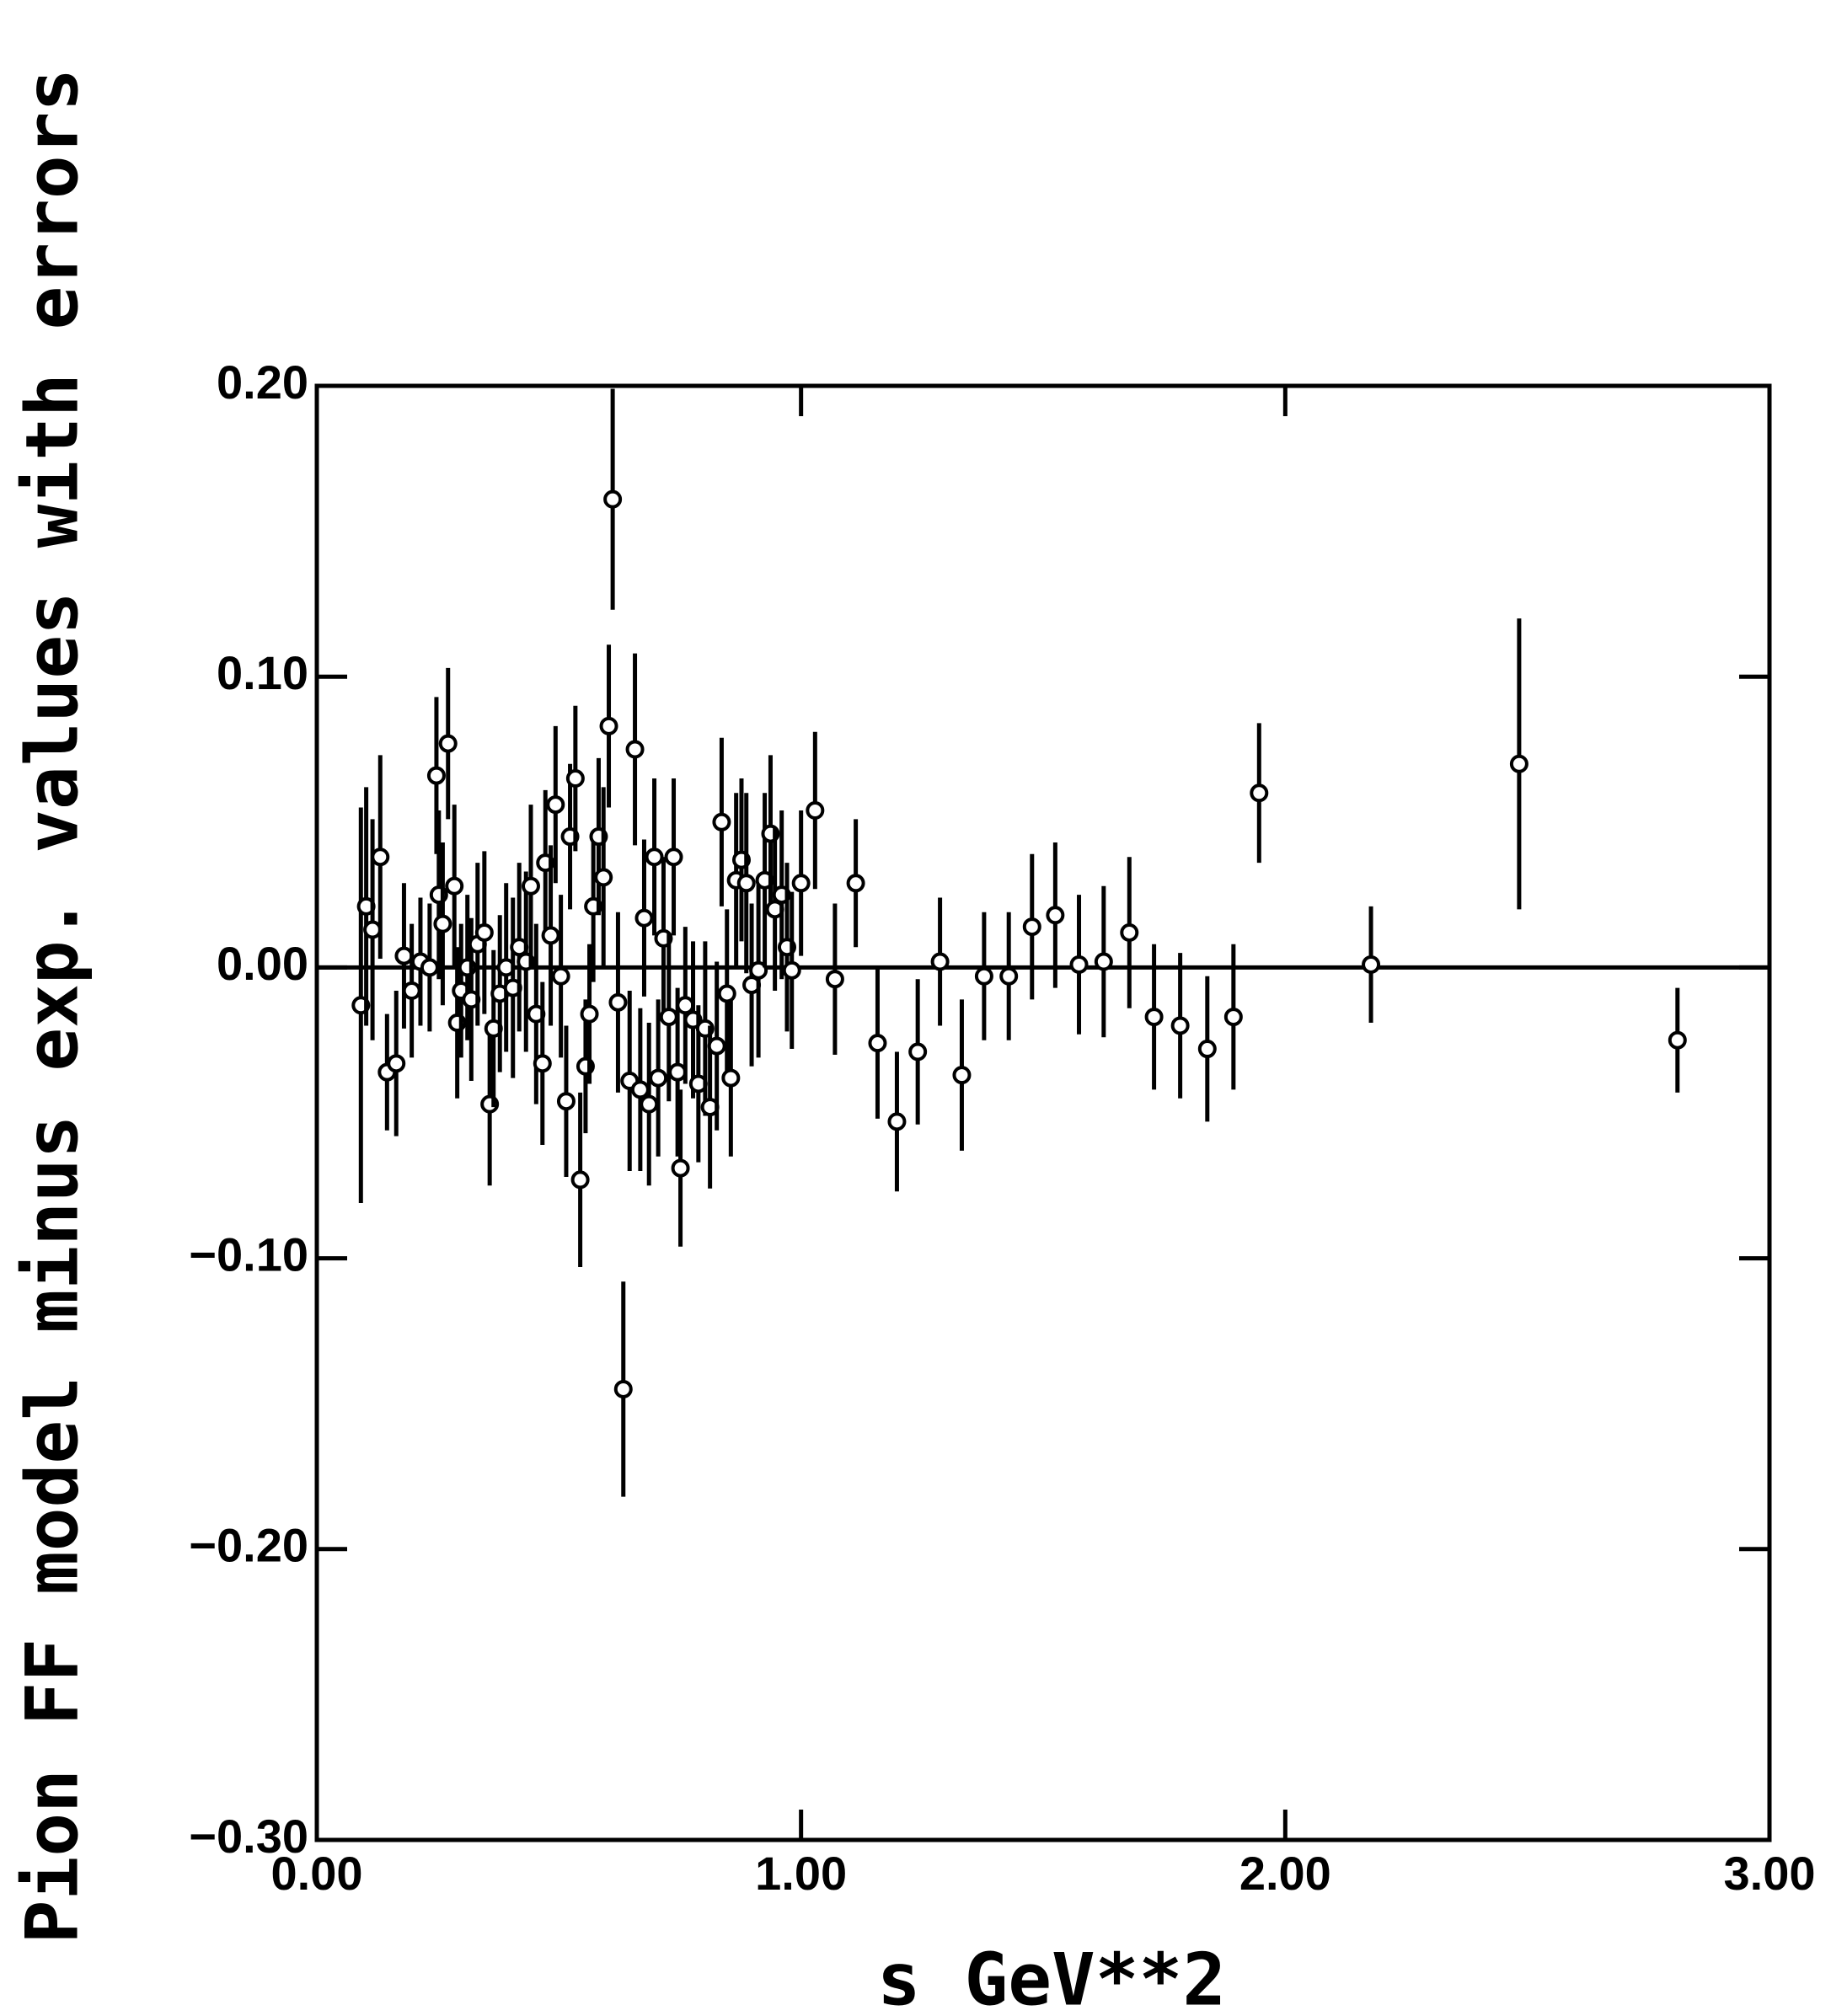 The height and width of the screenshot is (2016, 1831). Describe the element at coordinates (249, 1545) in the screenshot. I see `y-tick-label: −0.20` at that location.